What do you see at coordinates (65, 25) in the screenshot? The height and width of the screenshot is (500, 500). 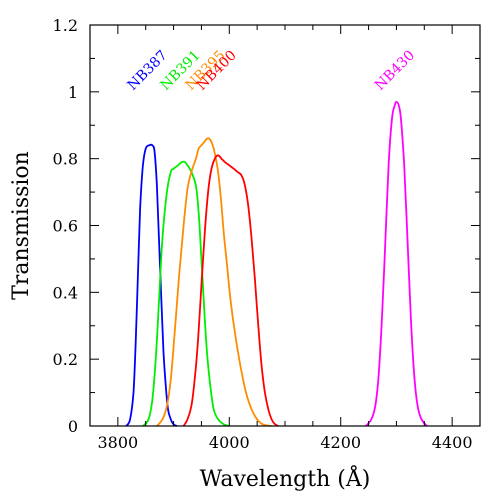 I see `y-tick-label: 1.2` at bounding box center [65, 25].